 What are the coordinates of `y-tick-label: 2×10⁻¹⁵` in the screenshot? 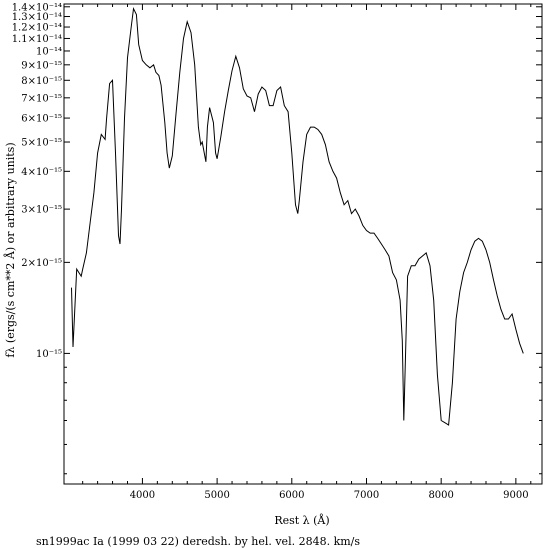 It's located at (41, 263).